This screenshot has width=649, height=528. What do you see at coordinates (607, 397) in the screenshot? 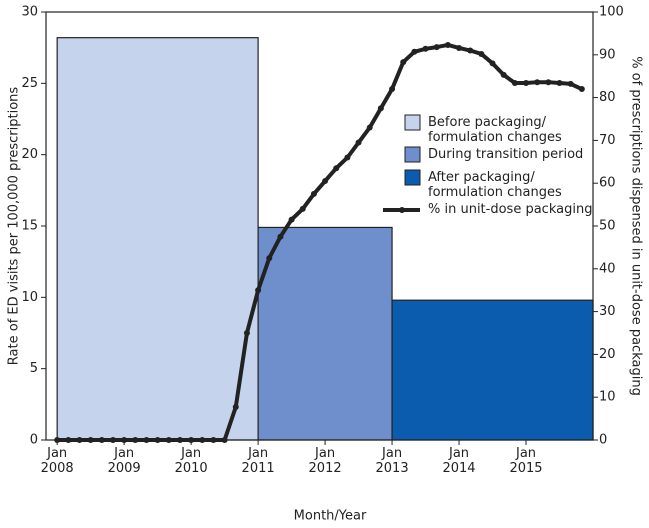
I see `y2-tick-label: 10` at bounding box center [607, 397].